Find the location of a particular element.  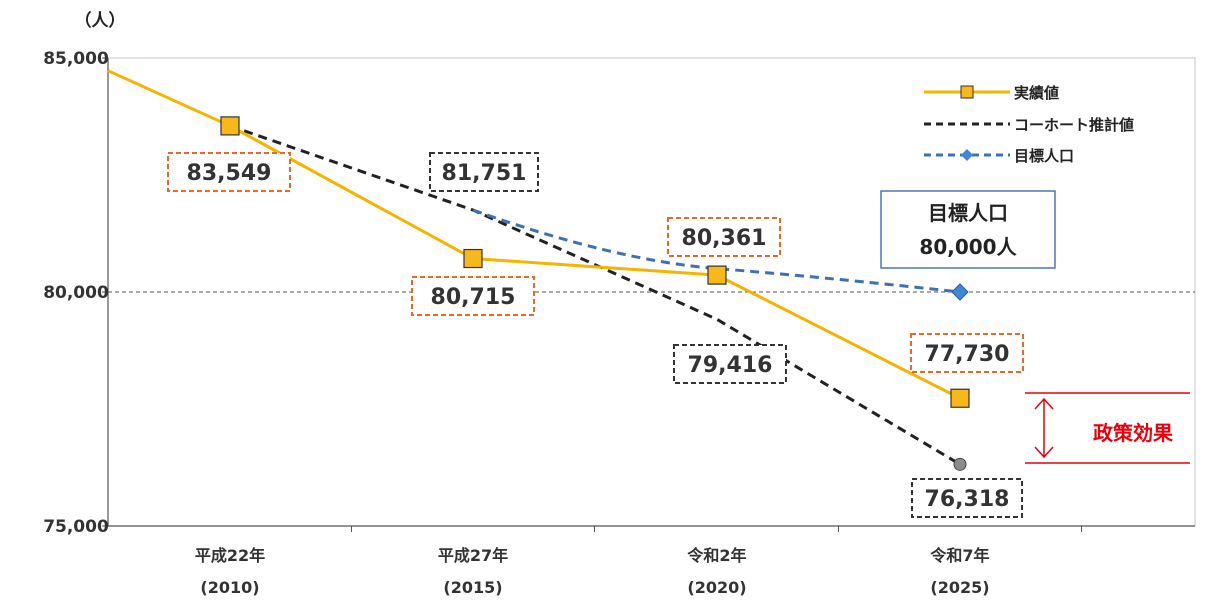

legend-label-cohort: コーホート推計値 is located at coordinates (1074, 125).